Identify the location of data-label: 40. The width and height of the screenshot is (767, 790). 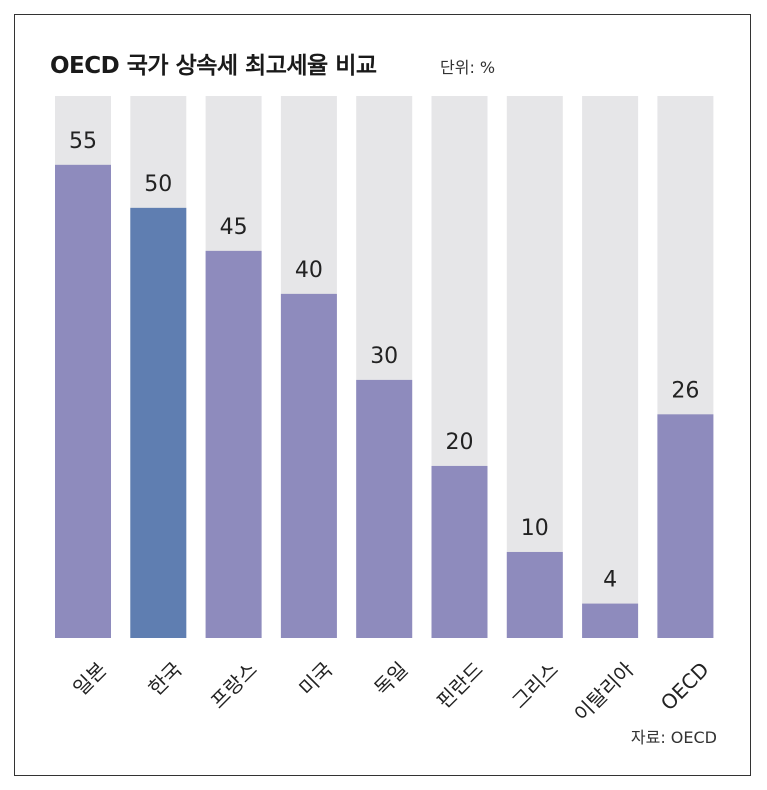
(309, 270).